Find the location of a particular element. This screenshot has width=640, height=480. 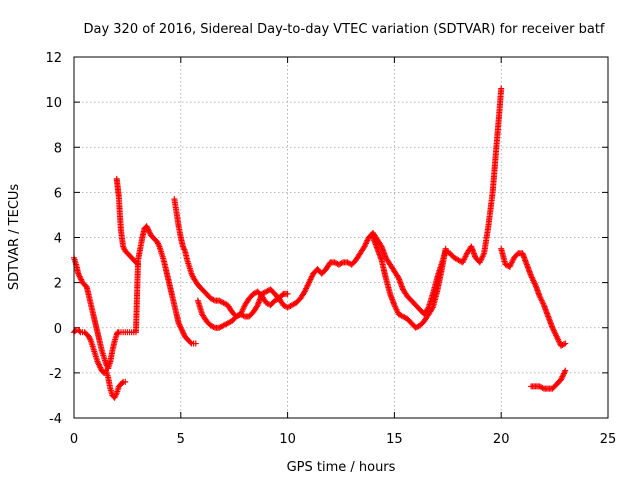

x-tick-label: 5 is located at coordinates (181, 439).